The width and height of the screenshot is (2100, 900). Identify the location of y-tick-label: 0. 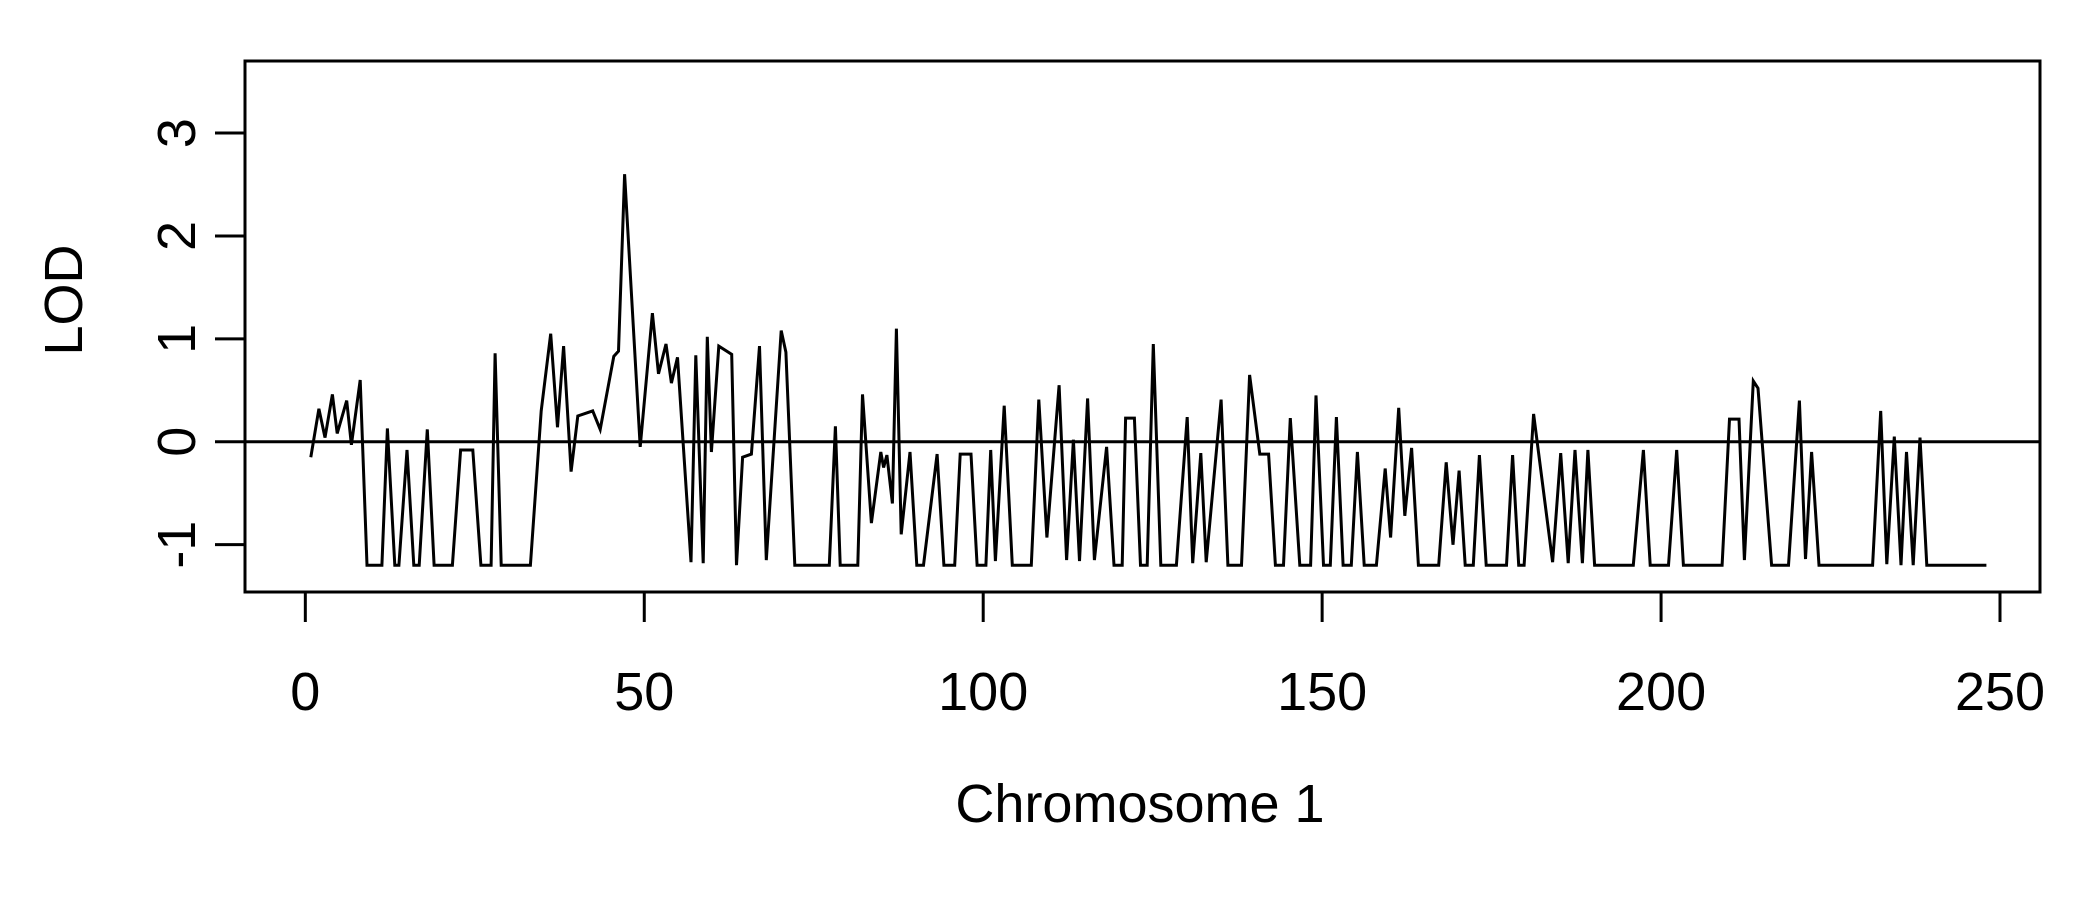
(177, 442).